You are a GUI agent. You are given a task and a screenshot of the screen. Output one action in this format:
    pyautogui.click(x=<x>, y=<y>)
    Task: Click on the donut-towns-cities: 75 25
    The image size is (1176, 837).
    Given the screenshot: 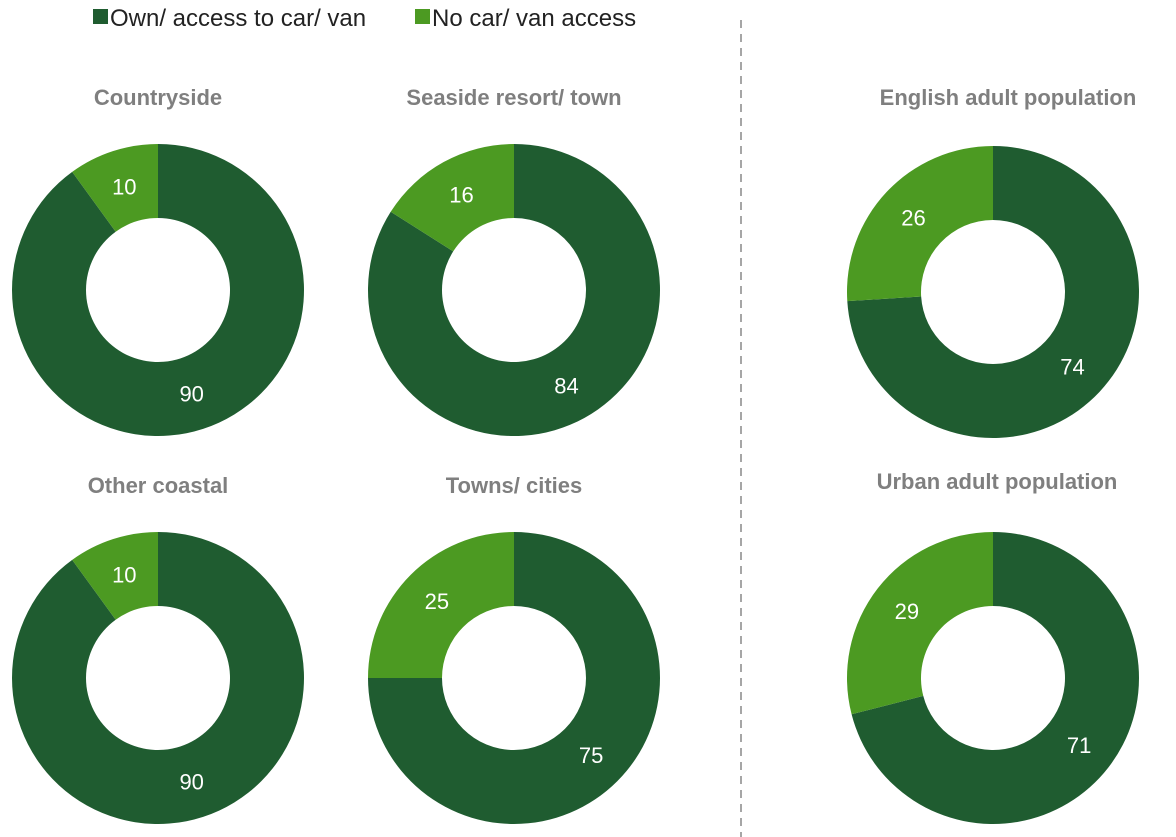 What is the action you would take?
    pyautogui.click(x=514, y=678)
    